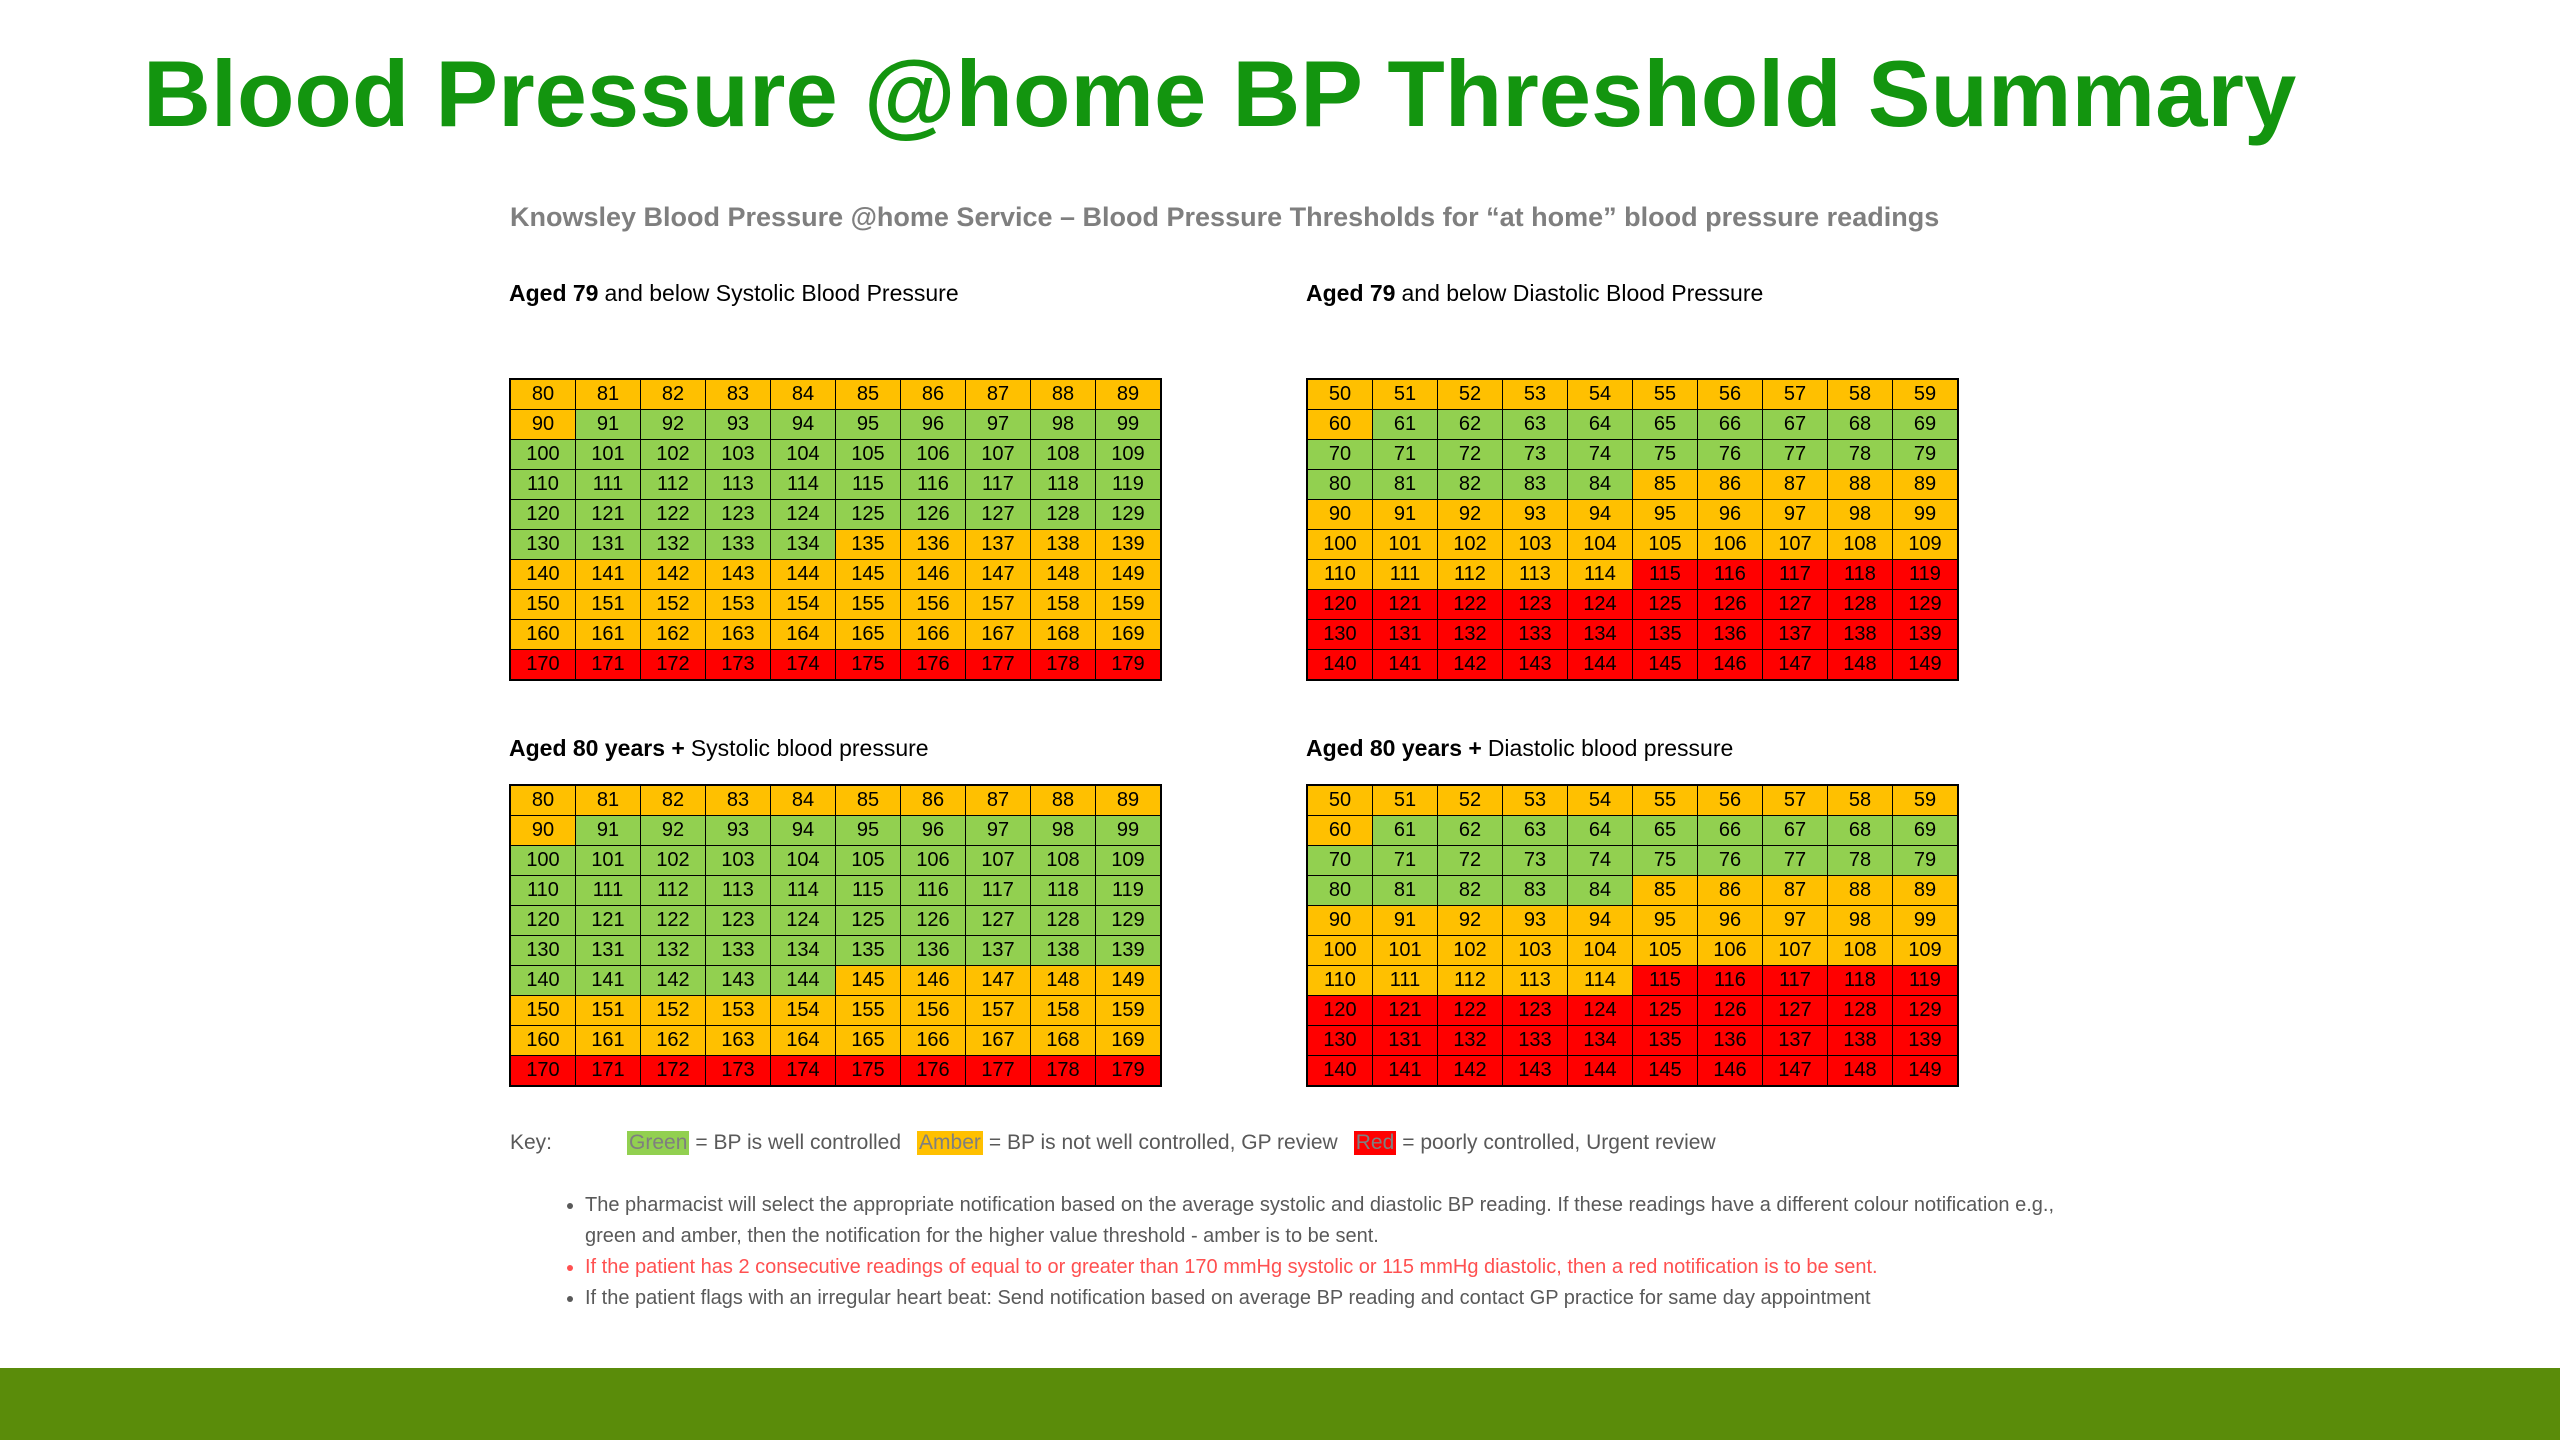 Image resolution: width=2560 pixels, height=1440 pixels. I want to click on cell: 60, so click(1339, 830).